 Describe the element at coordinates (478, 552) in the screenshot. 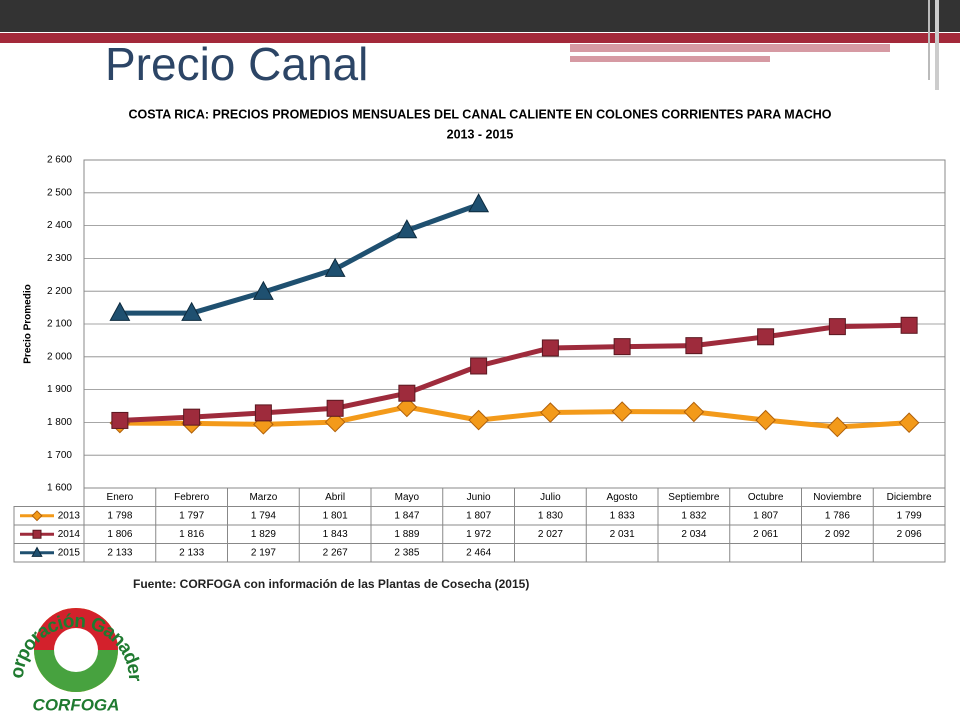

I see `table-value: 2 464` at that location.